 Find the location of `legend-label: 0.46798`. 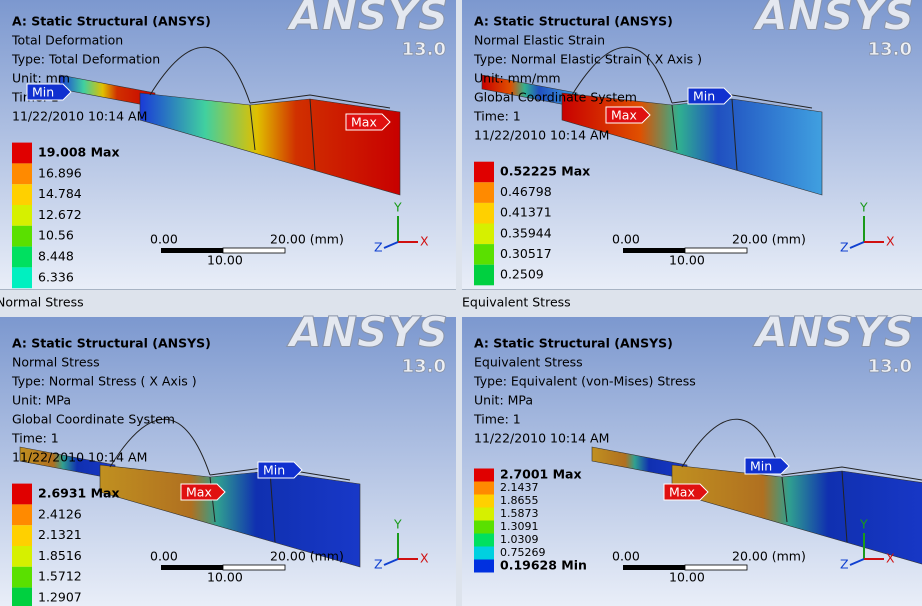

legend-label: 0.46798 is located at coordinates (526, 191).